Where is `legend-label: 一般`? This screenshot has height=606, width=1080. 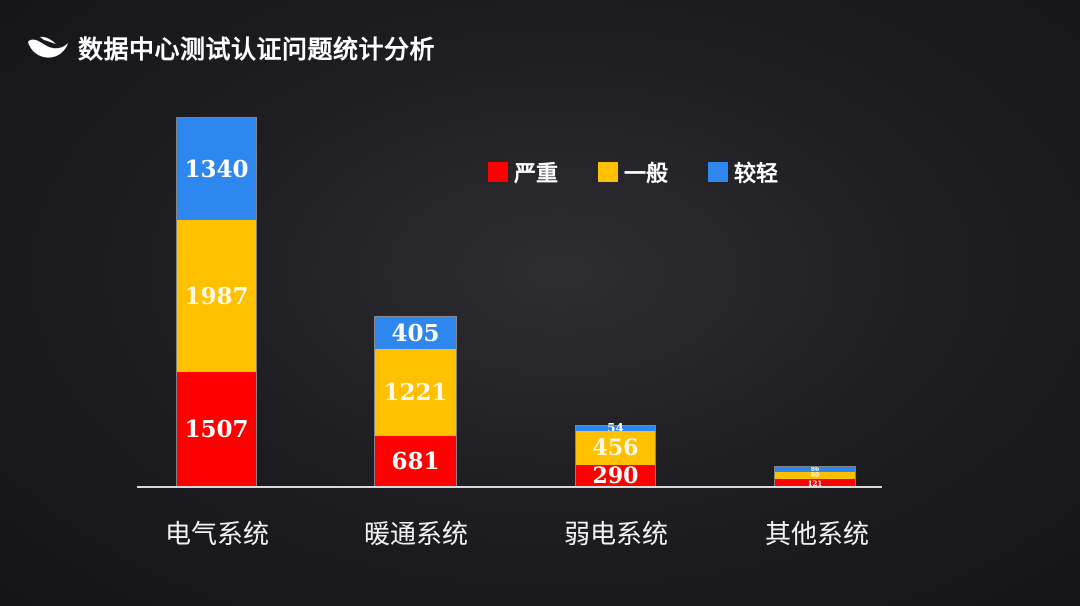
legend-label: 一般 is located at coordinates (646, 174).